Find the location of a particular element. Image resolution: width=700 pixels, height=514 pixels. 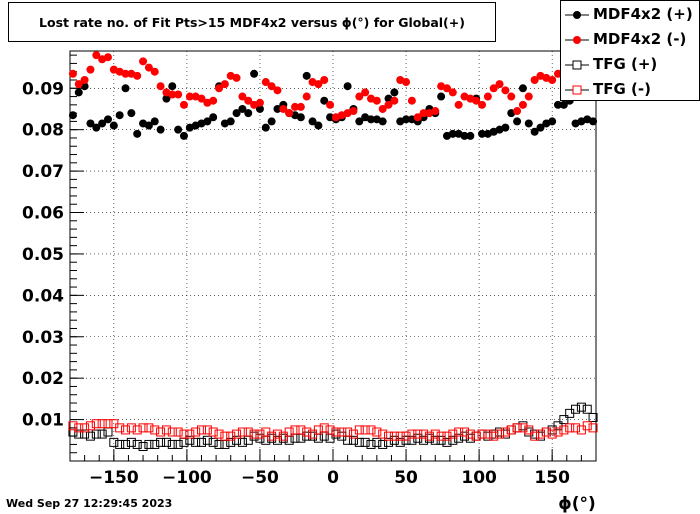

x-tick-label: 150 is located at coordinates (552, 478).